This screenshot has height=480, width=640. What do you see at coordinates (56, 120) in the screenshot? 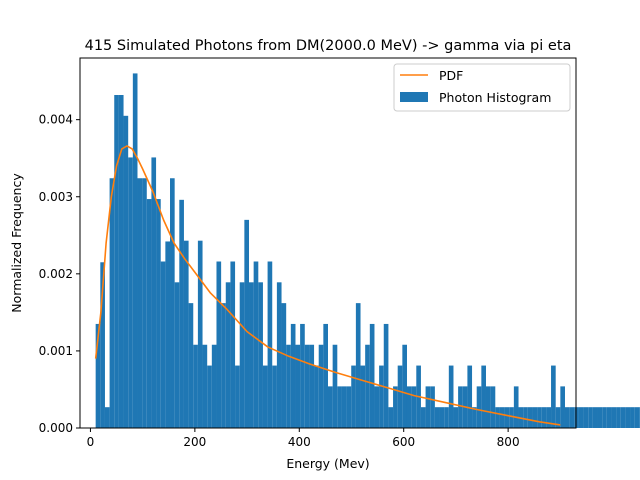
I see `y-tick-label: 0.004` at bounding box center [56, 120].